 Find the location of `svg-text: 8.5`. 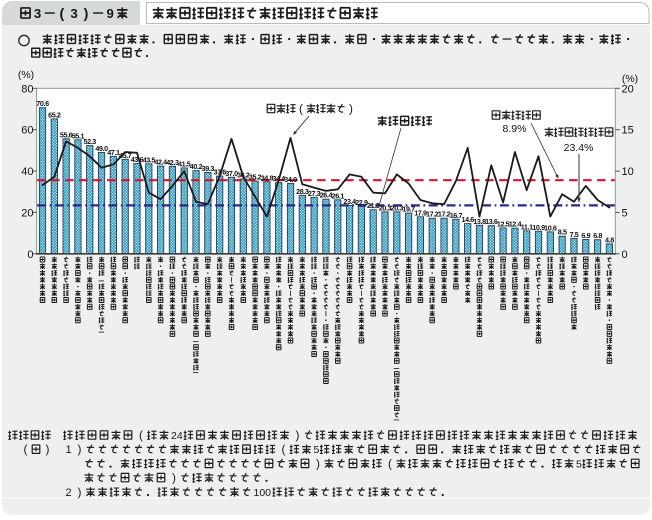

svg-text: 8.5 is located at coordinates (562, 232).